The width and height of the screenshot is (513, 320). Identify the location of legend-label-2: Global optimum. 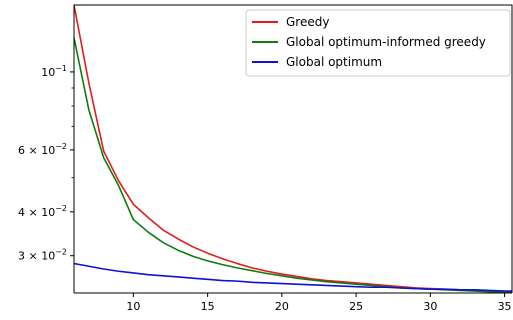
(334, 62).